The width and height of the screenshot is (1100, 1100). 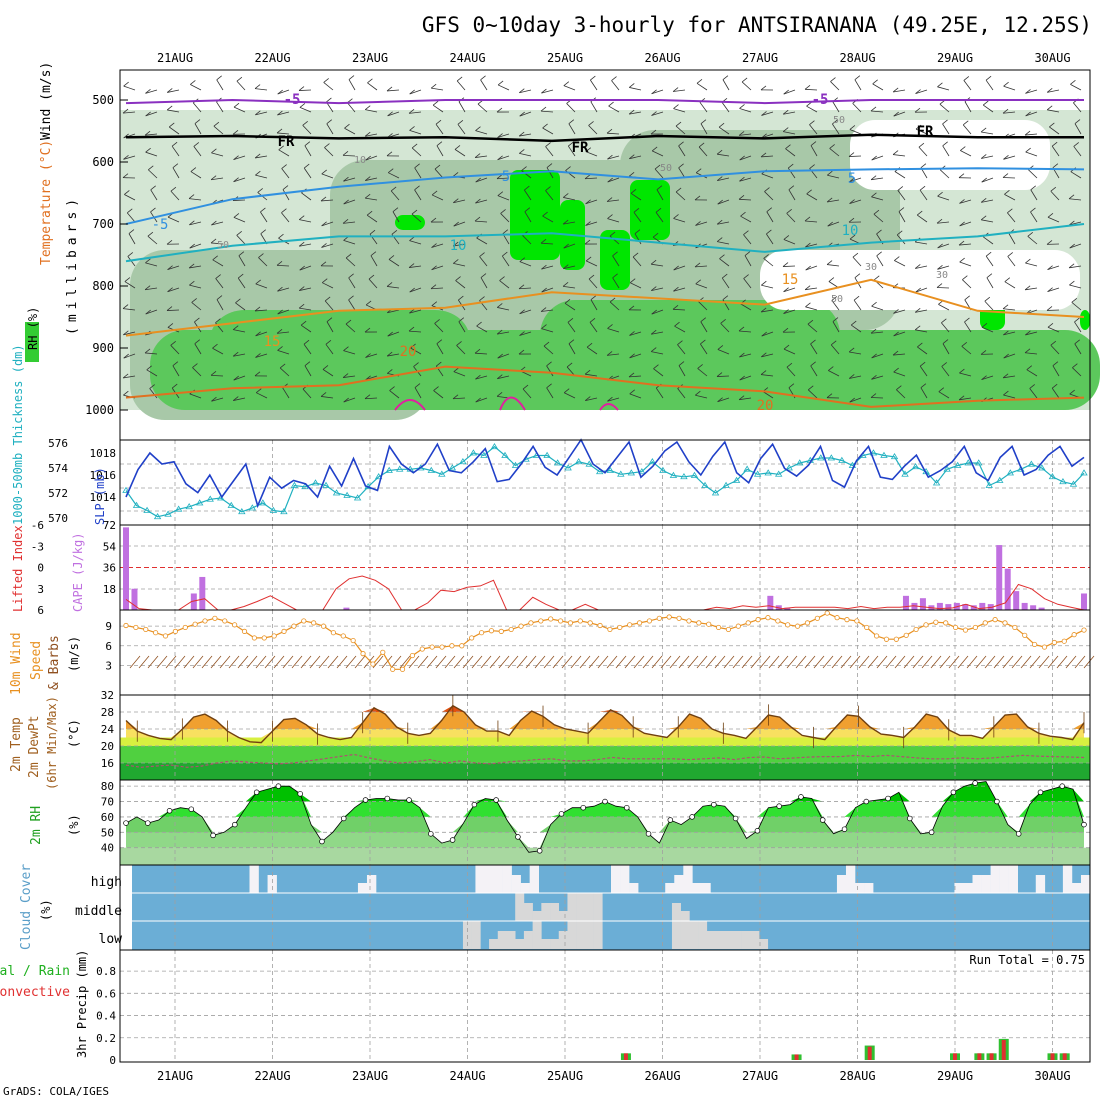 I want to click on cape-tick: 54, so click(x=110, y=546).